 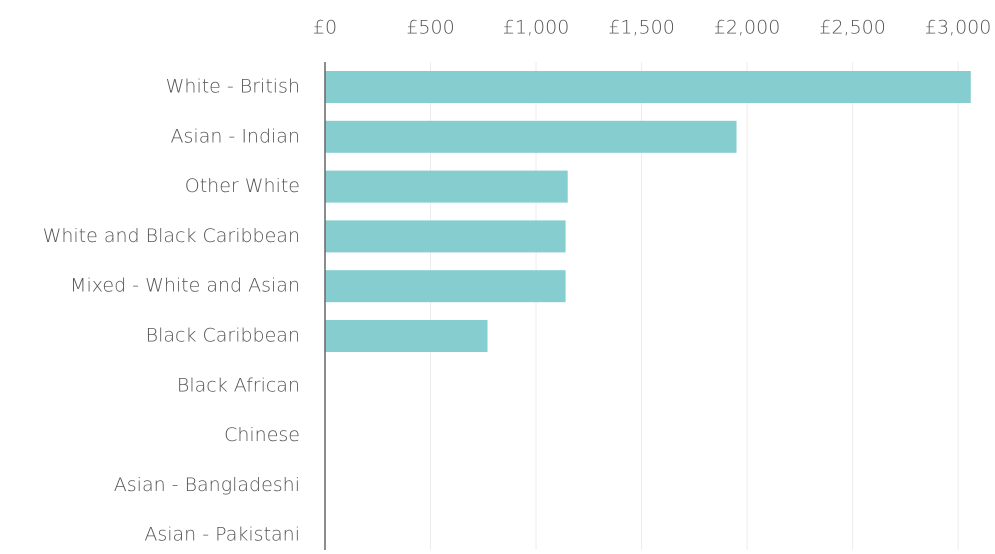 I want to click on x-tick-label: £0, so click(x=325, y=28).